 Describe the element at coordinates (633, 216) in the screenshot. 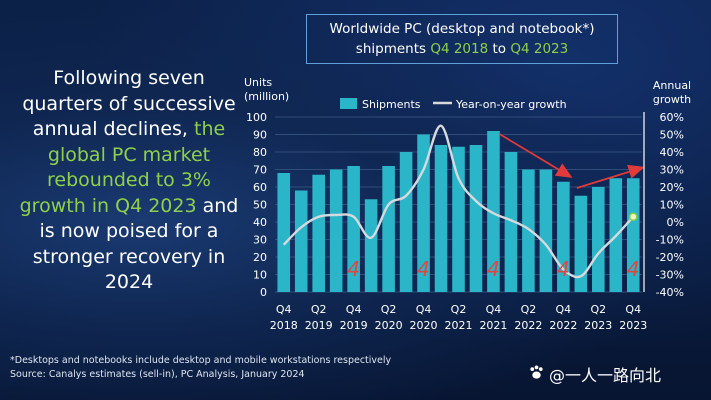

I see `growth-endpoint-dot` at that location.